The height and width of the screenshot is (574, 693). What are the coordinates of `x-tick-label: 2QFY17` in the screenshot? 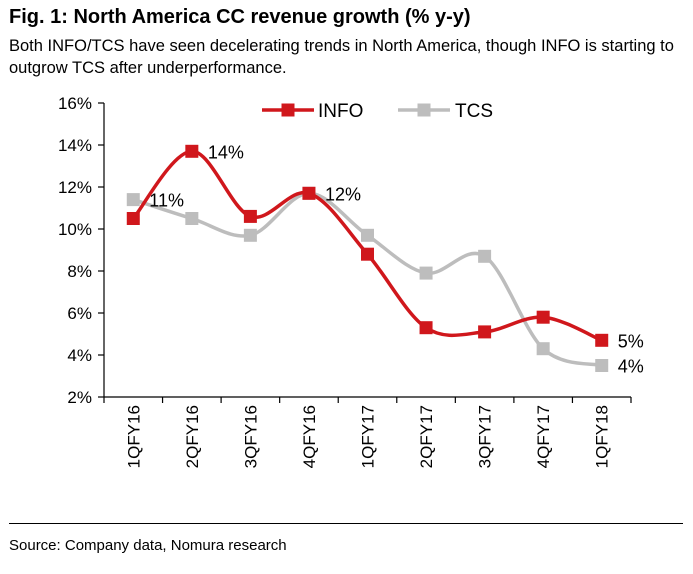 It's located at (426, 436).